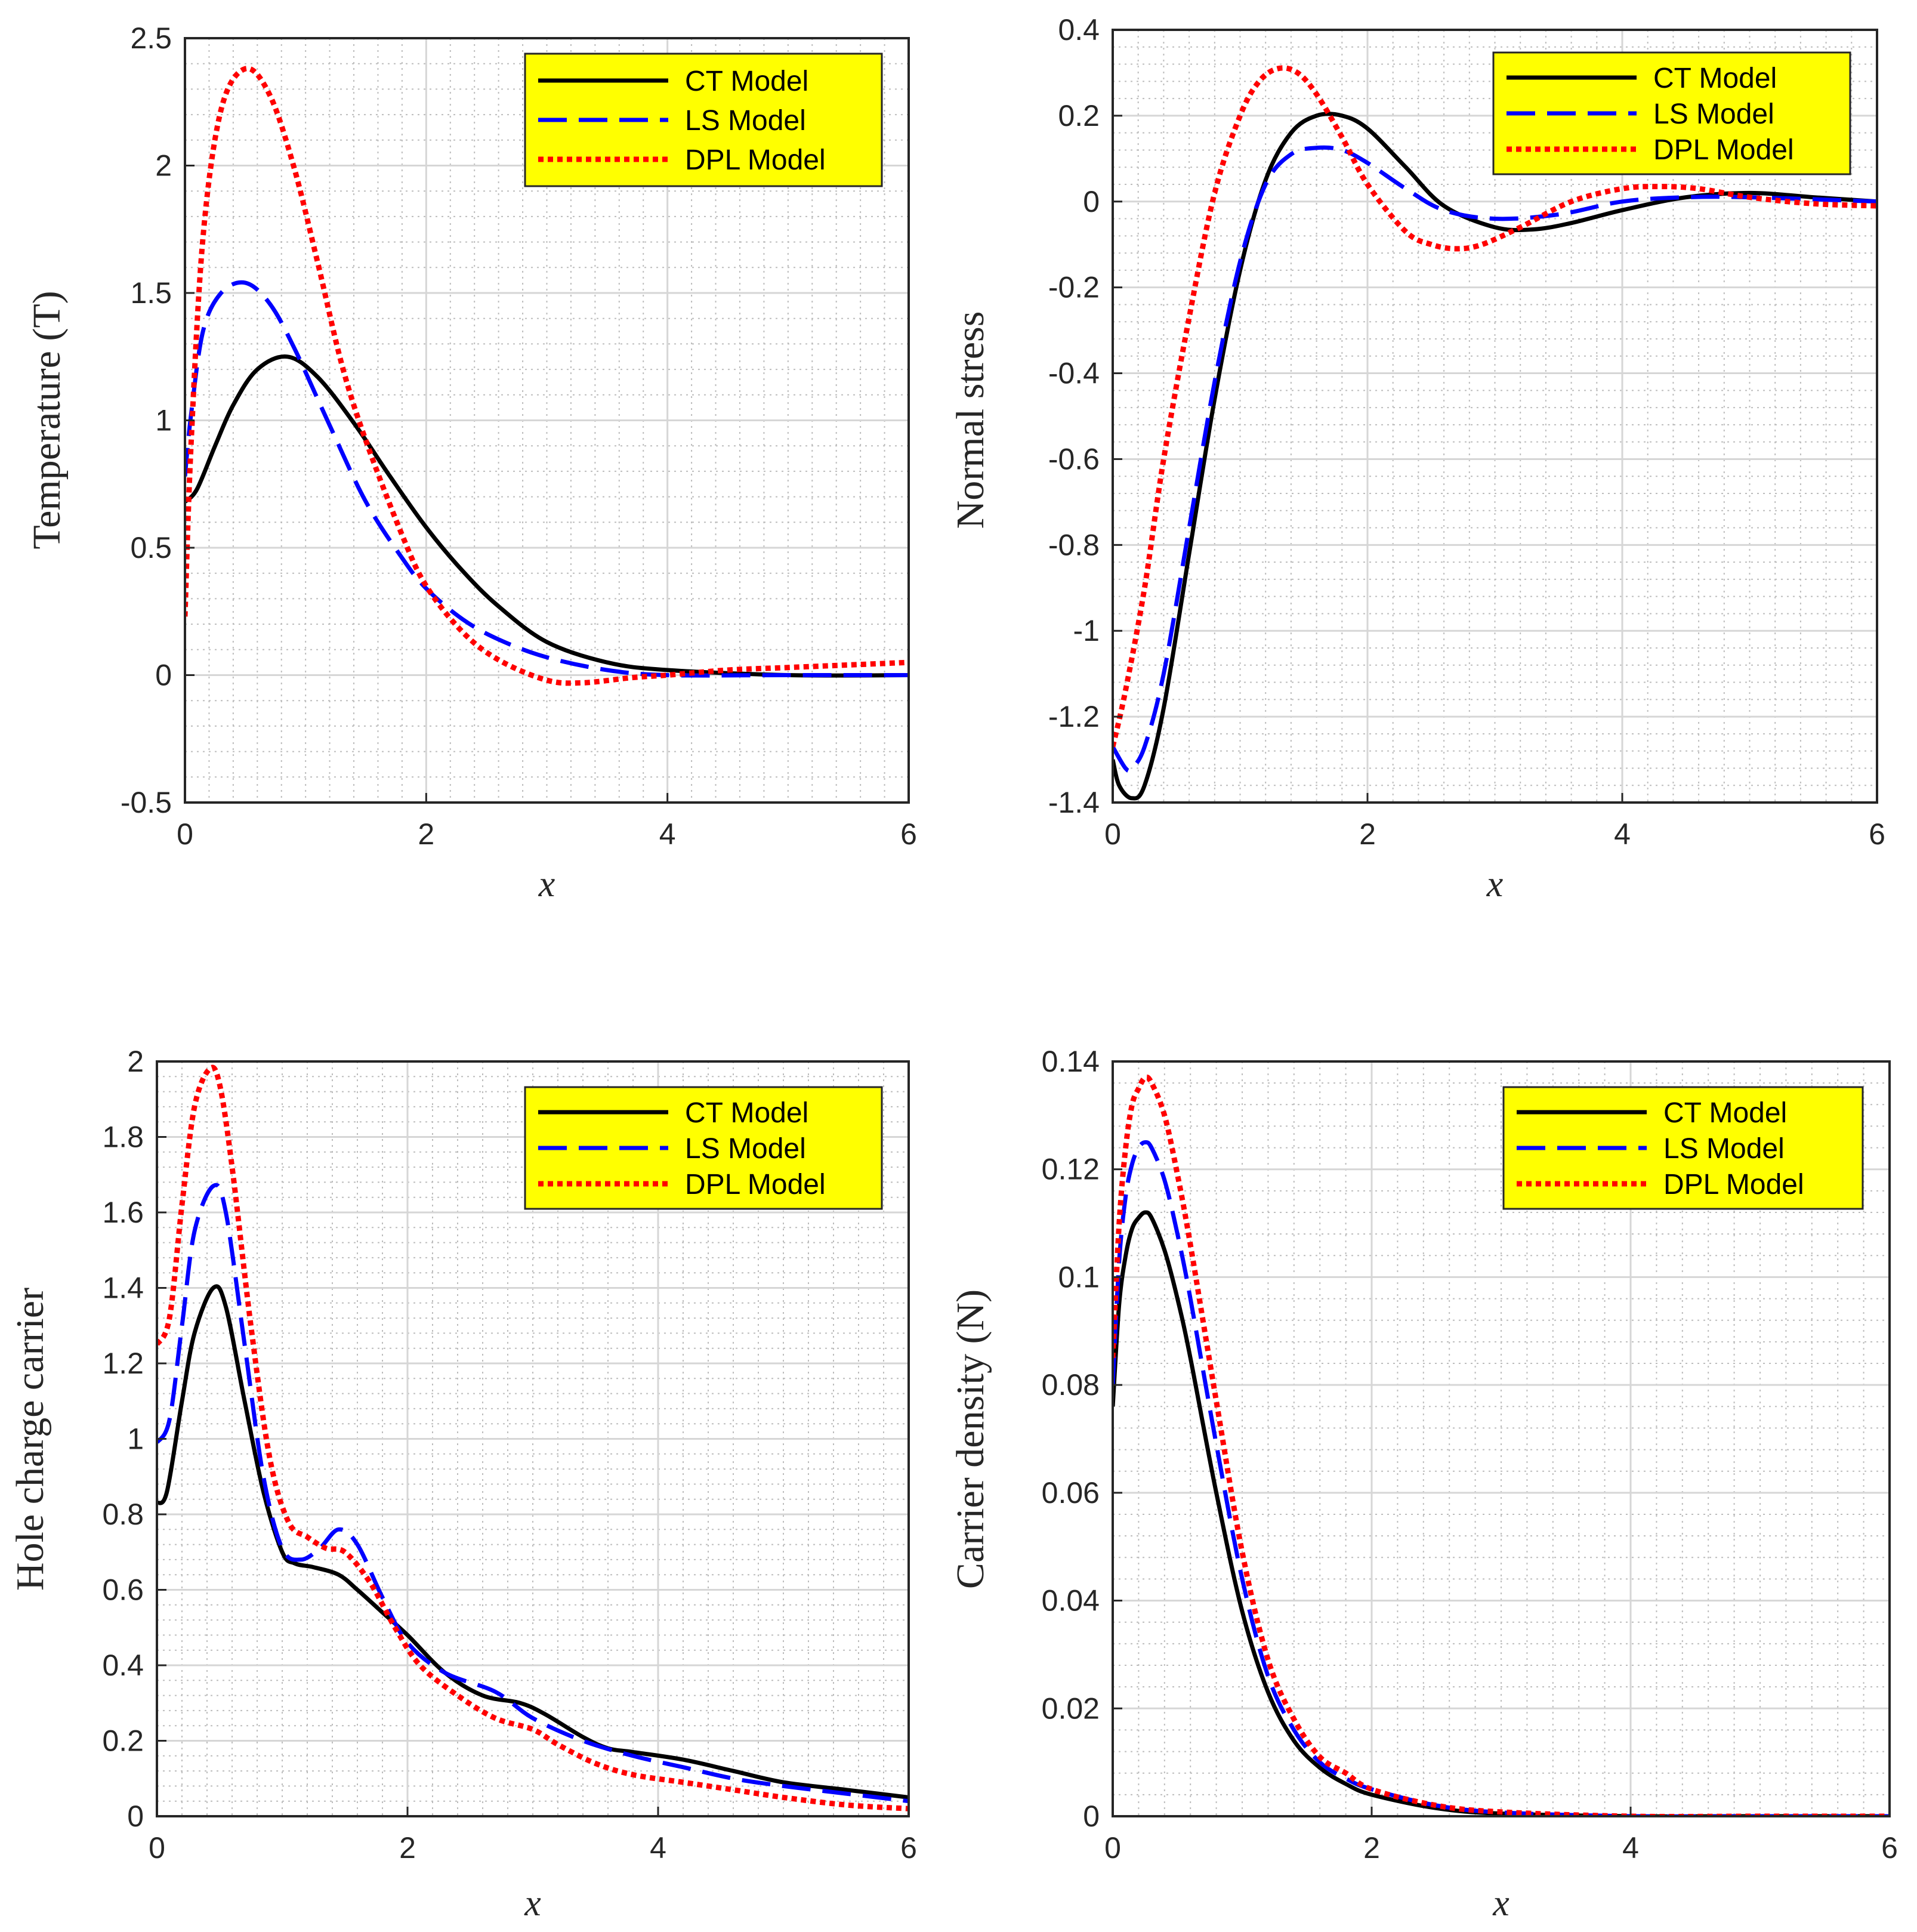  I want to click on series-line-dpl-model, so click(547, 376).